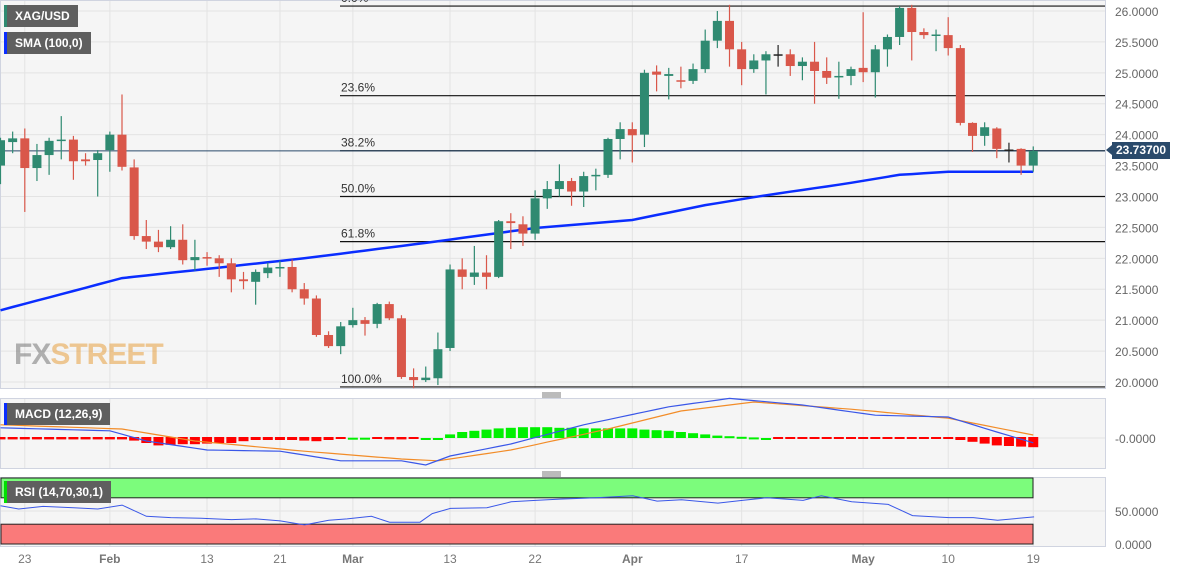 Image resolution: width=1182 pixels, height=571 pixels. I want to click on y-tick-label: 26.0000, so click(1137, 12).